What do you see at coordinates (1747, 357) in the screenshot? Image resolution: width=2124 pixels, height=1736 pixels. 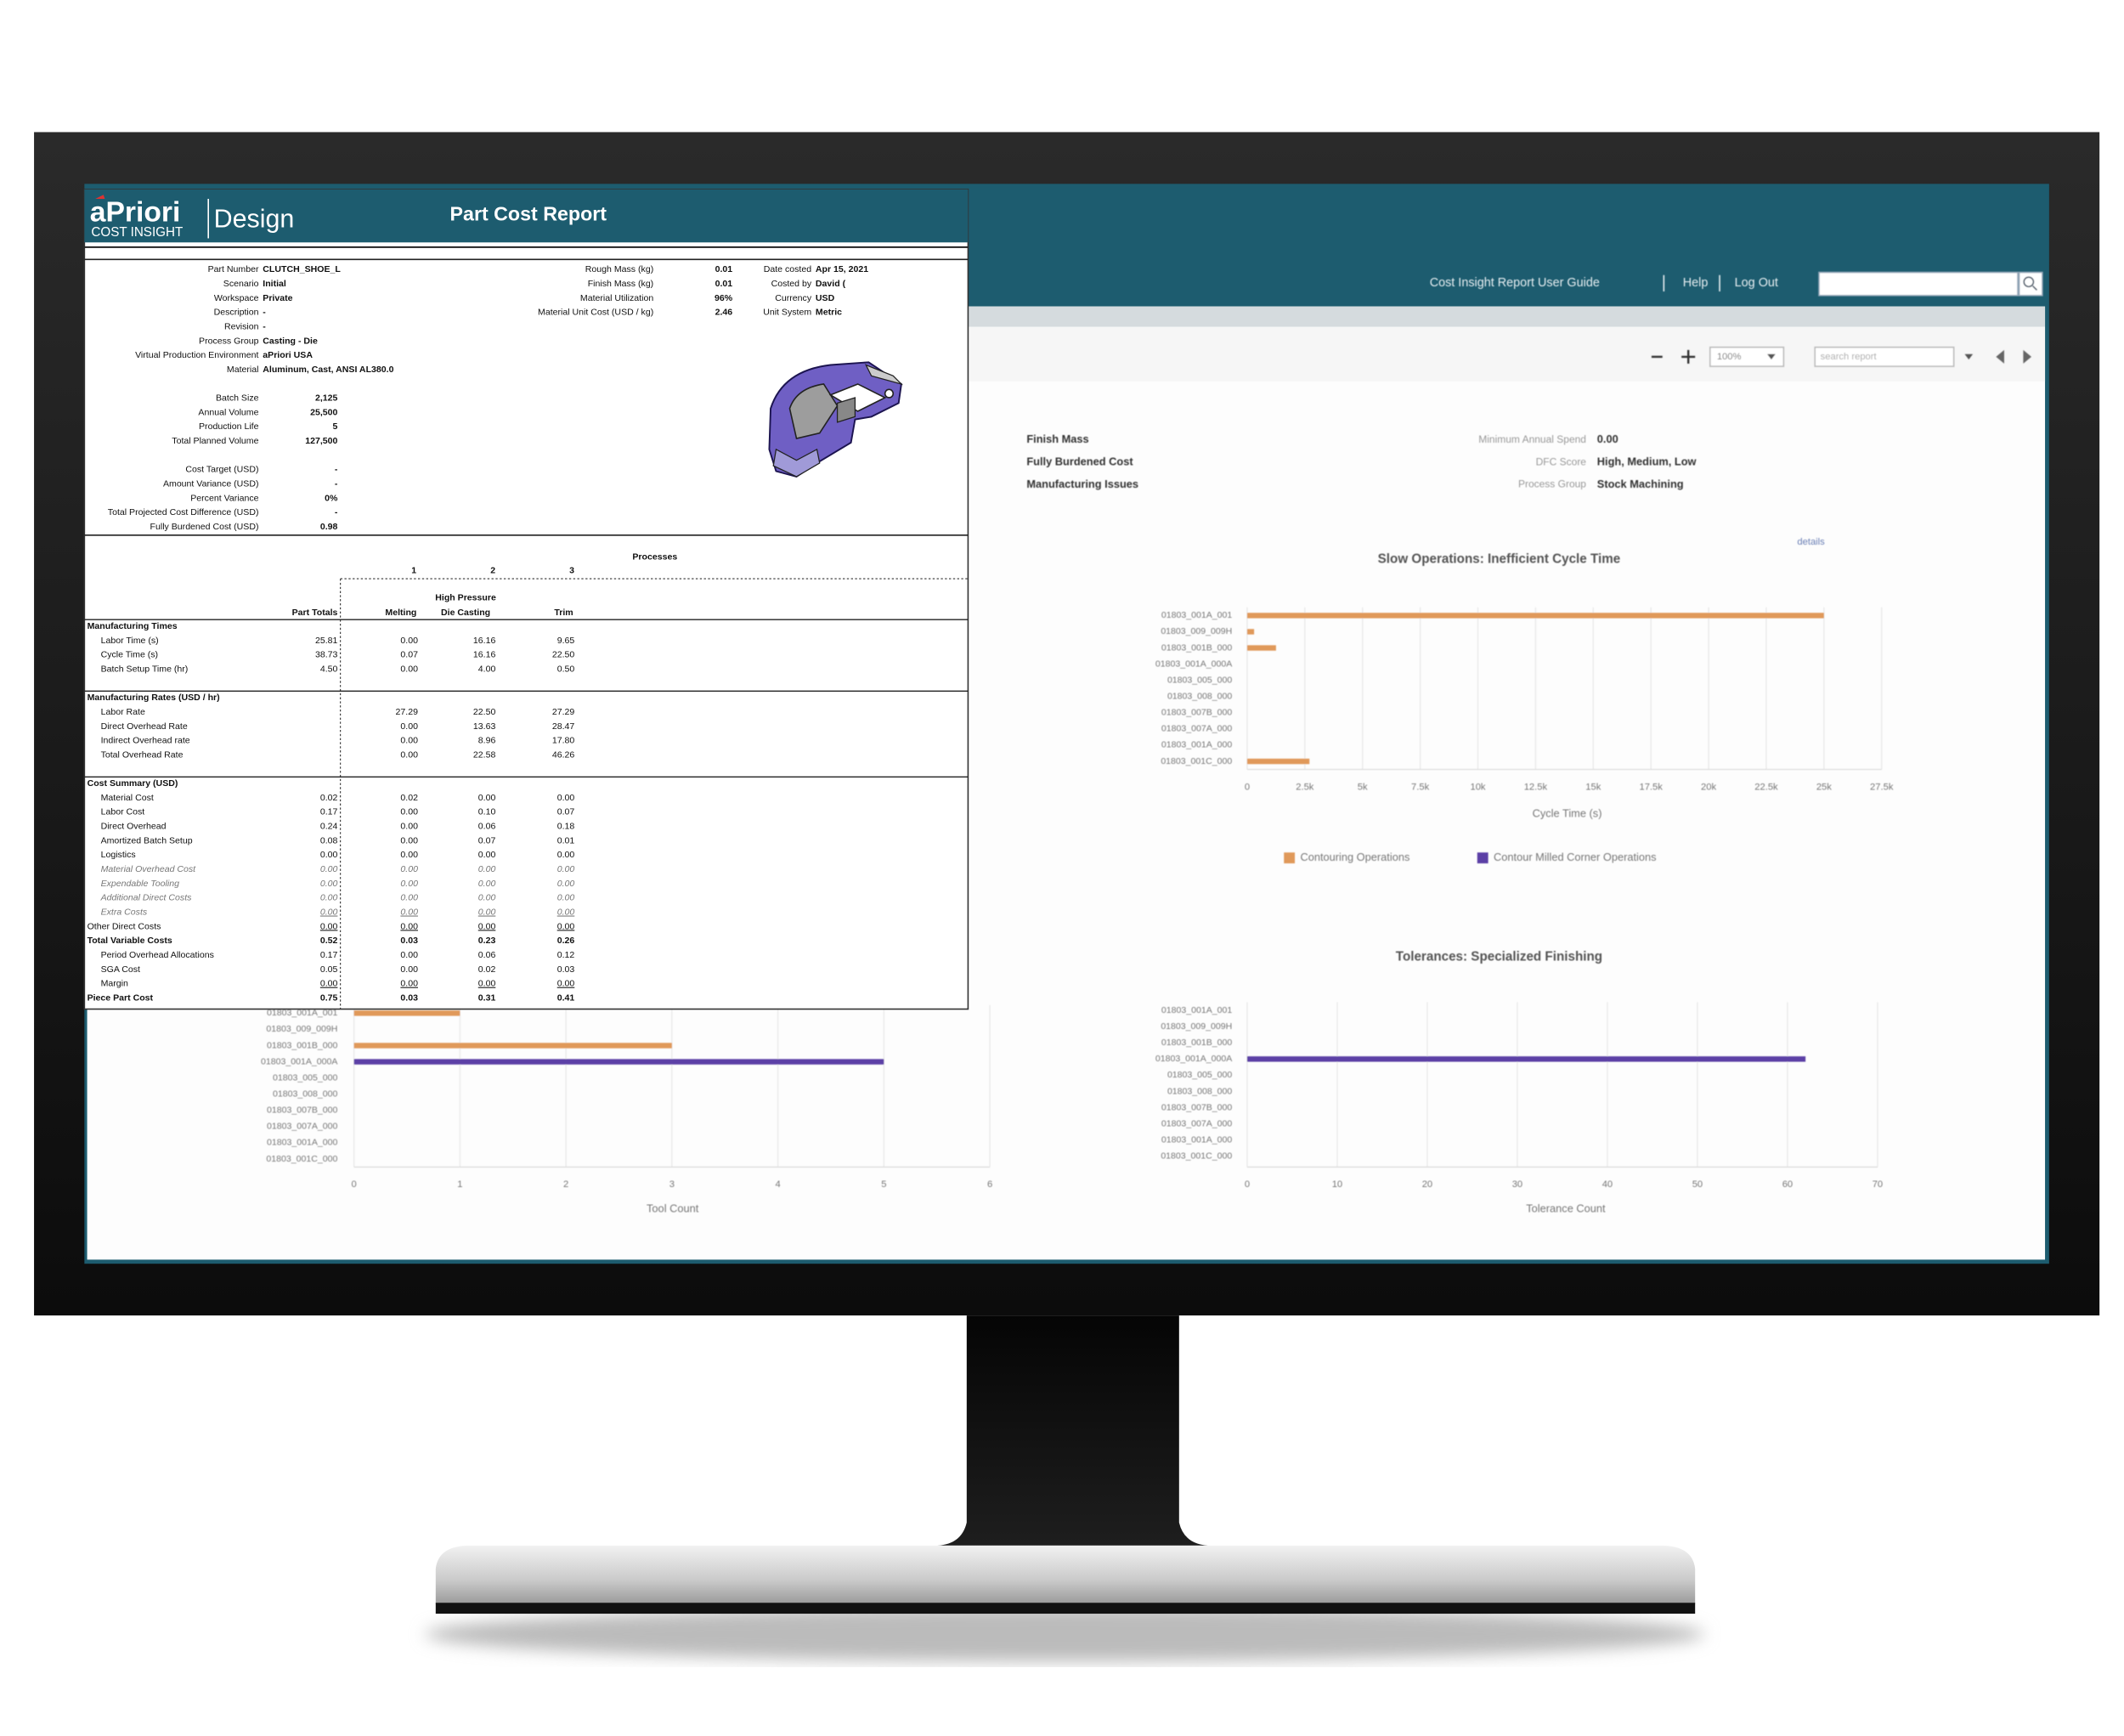 I see `zoom-select` at bounding box center [1747, 357].